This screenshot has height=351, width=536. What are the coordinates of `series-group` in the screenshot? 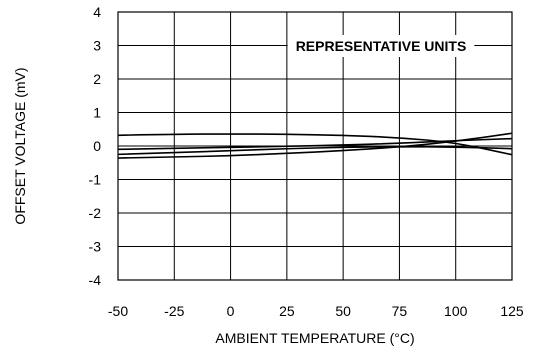 It's located at (315, 145).